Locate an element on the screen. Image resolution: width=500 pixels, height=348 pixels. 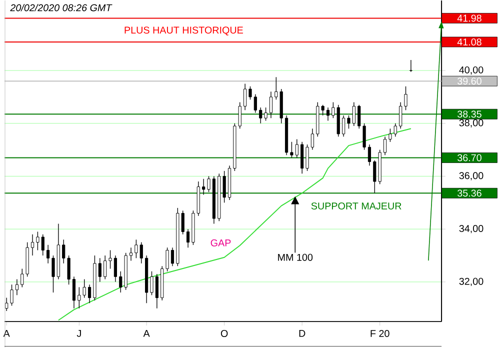
x-tick-label: D is located at coordinates (302, 334).